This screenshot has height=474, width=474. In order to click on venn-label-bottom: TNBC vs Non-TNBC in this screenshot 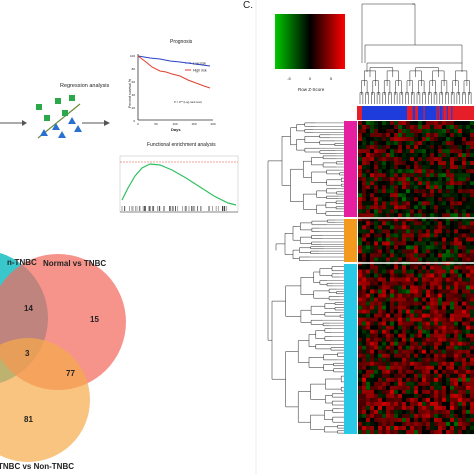, I will do `click(37, 466)`.